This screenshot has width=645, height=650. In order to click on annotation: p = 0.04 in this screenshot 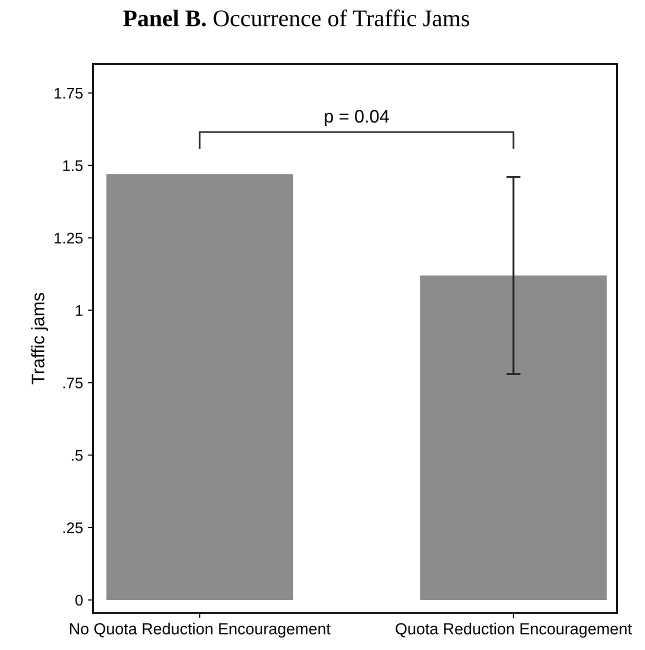, I will do `click(356, 118)`.